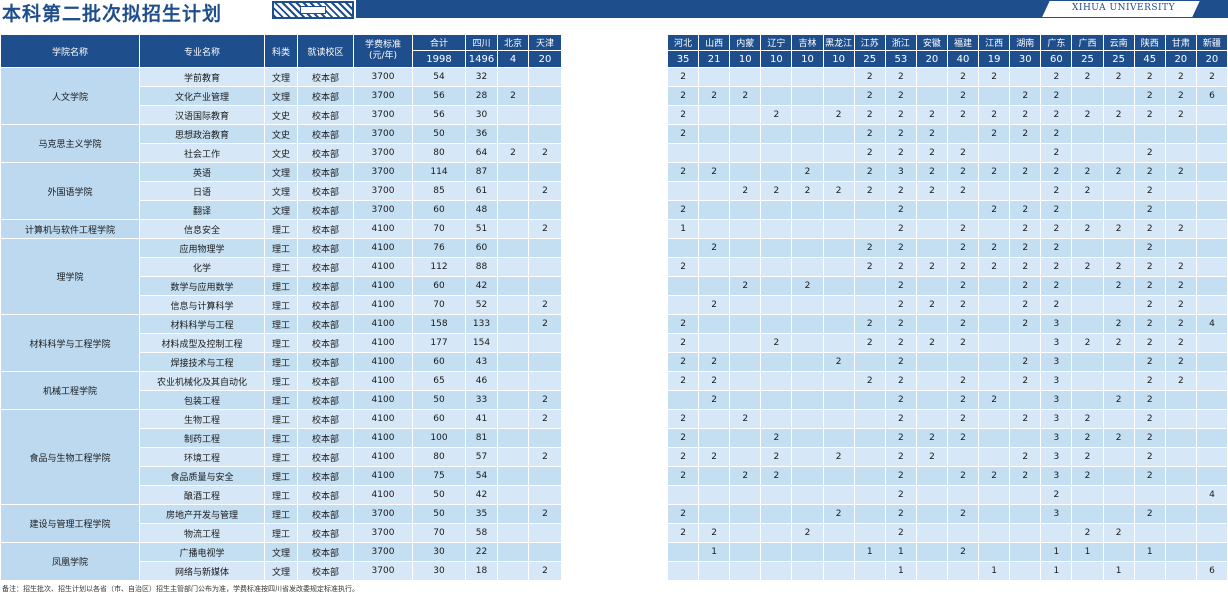 This screenshot has height=593, width=1228. Describe the element at coordinates (481, 438) in the screenshot. I see `sichuan-plan: 81` at that location.